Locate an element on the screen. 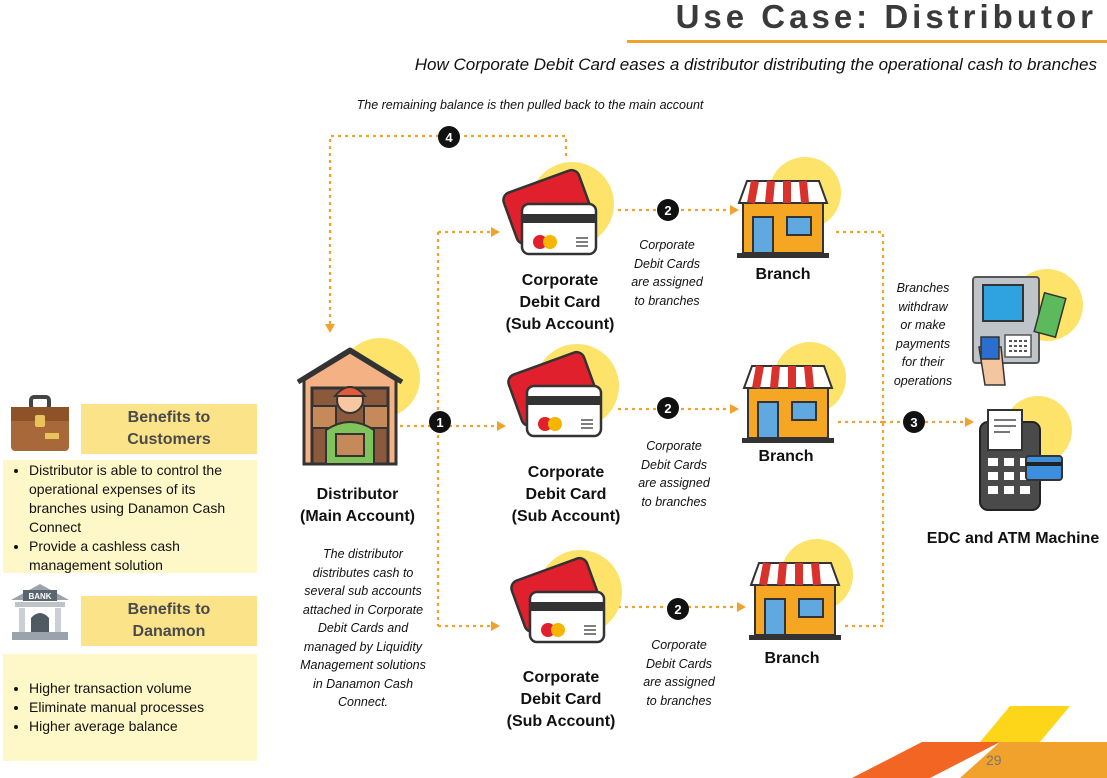 This screenshot has width=1107, height=778. page-title: Use Case: Distributor is located at coordinates (886, 17).